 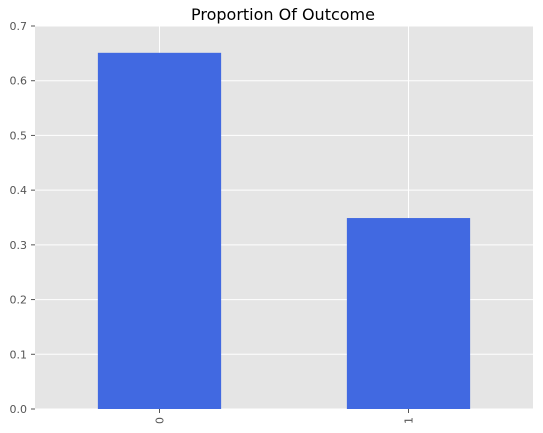 What do you see at coordinates (19, 409) in the screenshot?
I see `y-tick-label: 0.0` at bounding box center [19, 409].